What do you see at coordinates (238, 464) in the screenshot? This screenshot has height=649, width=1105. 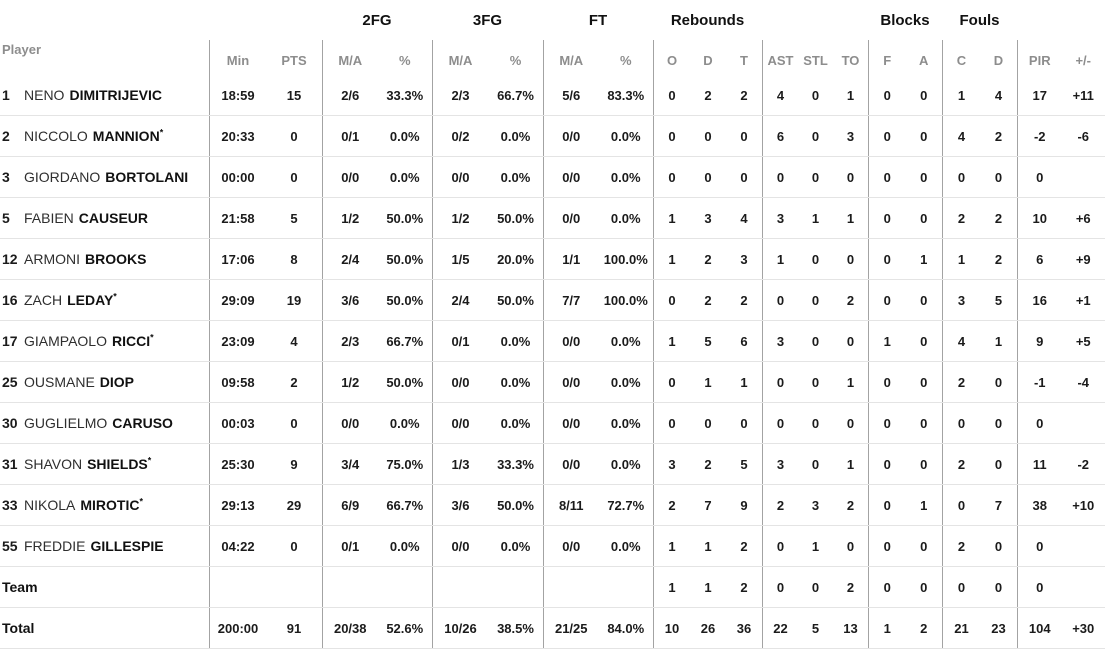 I see `stat-cell: 25:30` at bounding box center [238, 464].